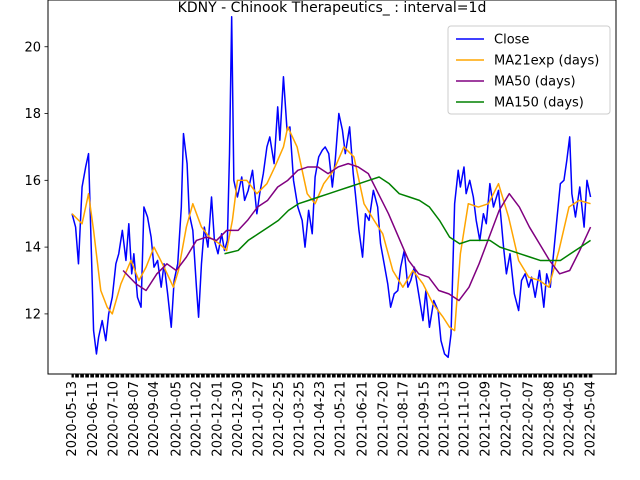  Describe the element at coordinates (486, 419) in the screenshot. I see `x-tick-label: 2021-12-09` at that location.